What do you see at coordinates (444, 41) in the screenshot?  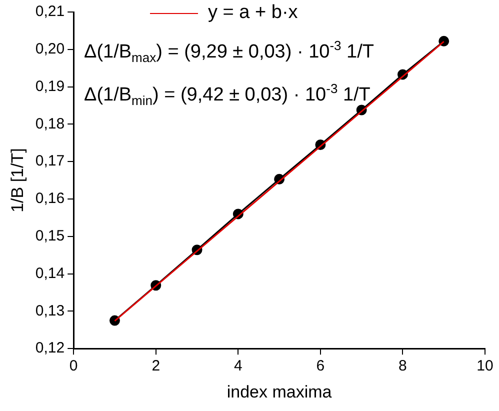 I see `point` at bounding box center [444, 41].